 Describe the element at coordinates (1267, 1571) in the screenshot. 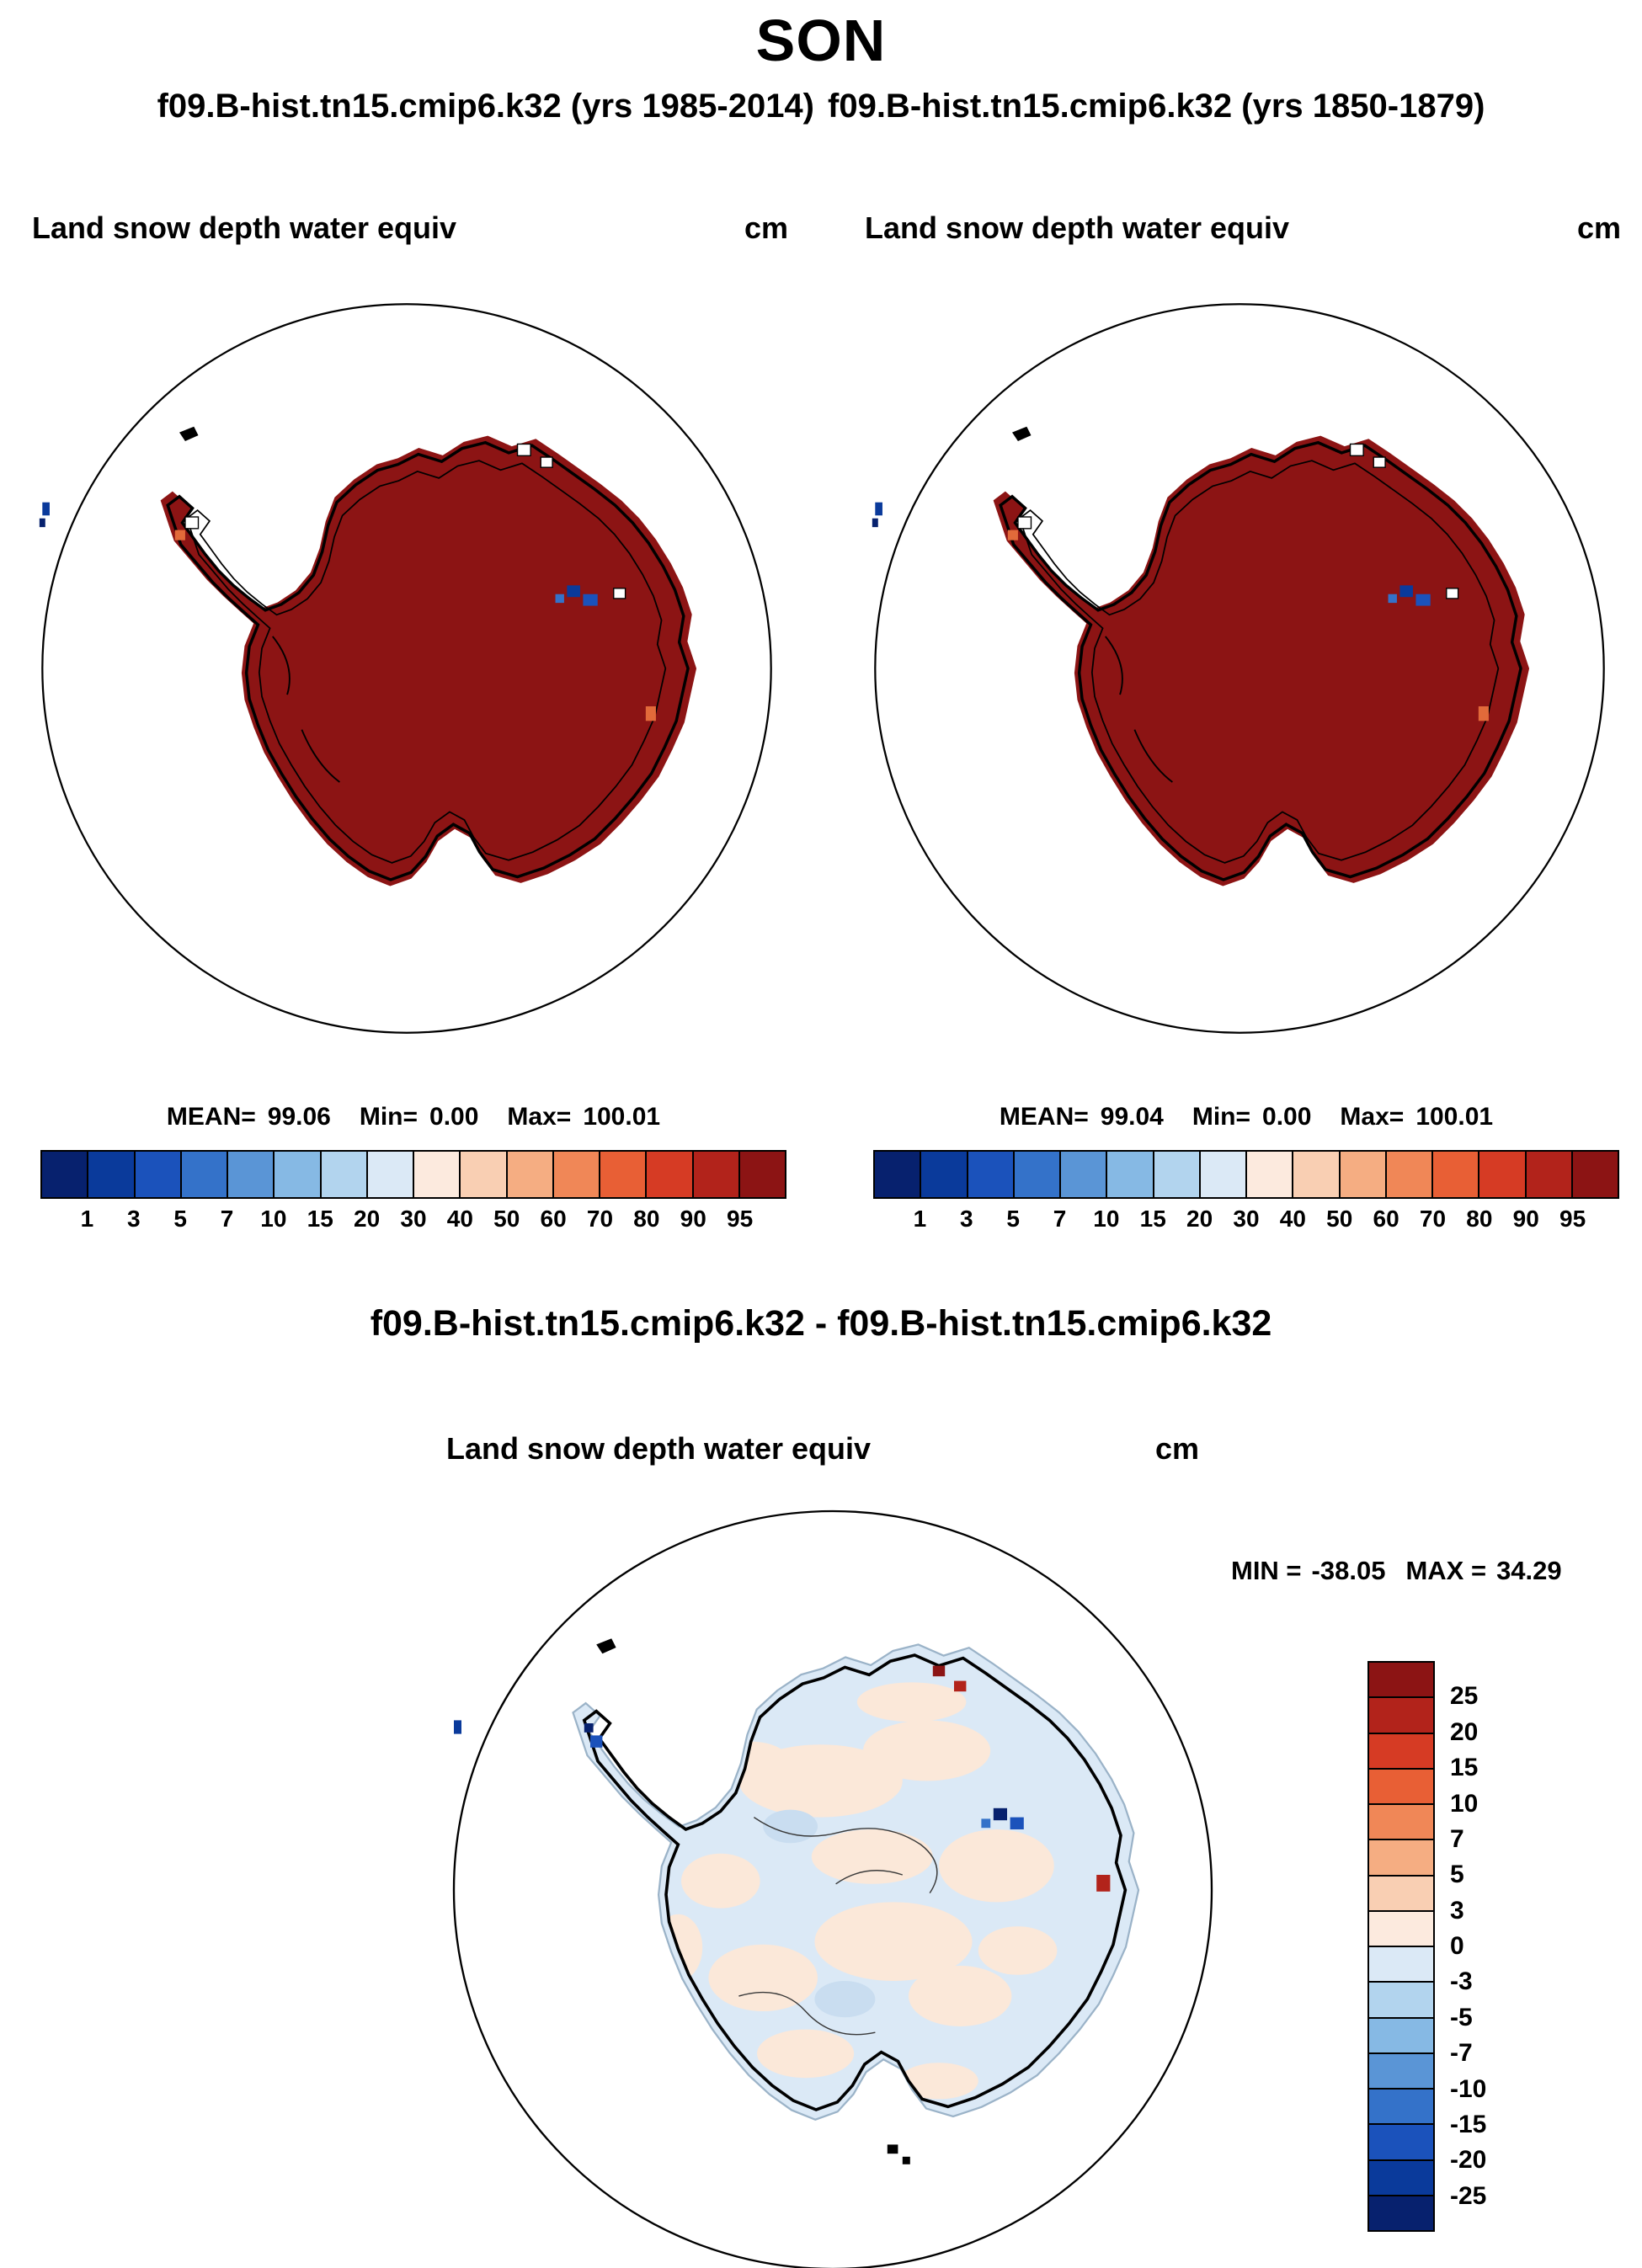

I see `min-label: MIN =` at that location.